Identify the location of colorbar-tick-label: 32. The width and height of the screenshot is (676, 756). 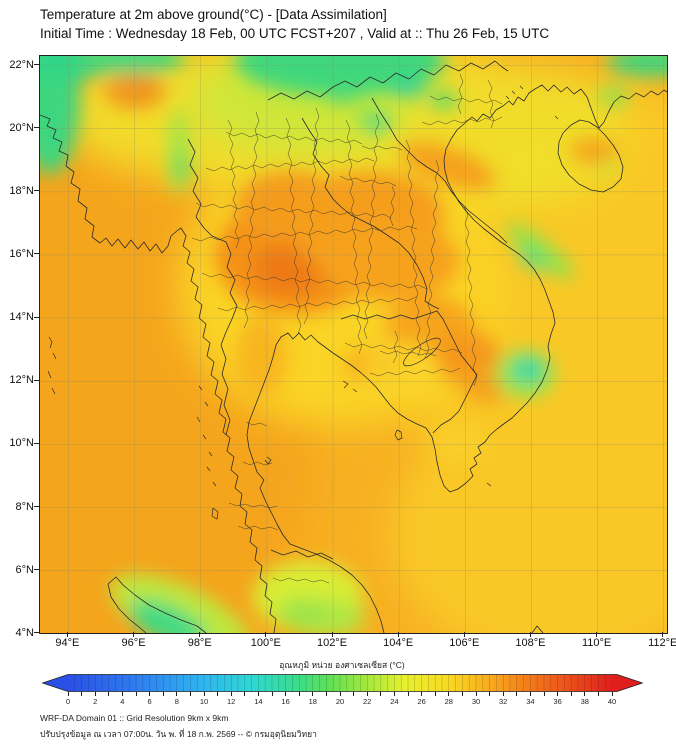
(503, 701).